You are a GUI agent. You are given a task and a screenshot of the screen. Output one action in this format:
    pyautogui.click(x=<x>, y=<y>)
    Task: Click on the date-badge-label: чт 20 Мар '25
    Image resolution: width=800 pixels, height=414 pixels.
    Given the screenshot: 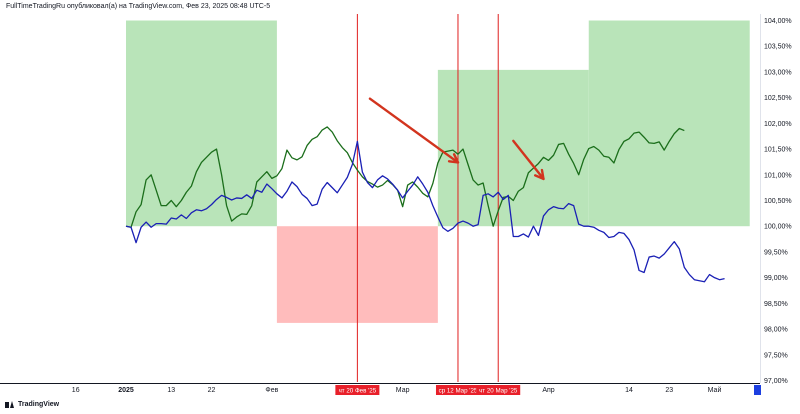 What is the action you would take?
    pyautogui.click(x=498, y=391)
    